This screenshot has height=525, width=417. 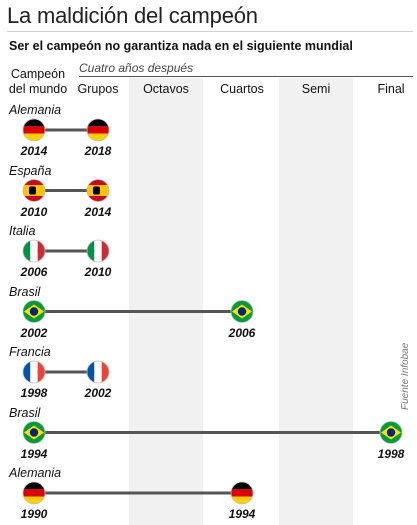 I want to click on champion-year-label: 2014, so click(x=34, y=151).